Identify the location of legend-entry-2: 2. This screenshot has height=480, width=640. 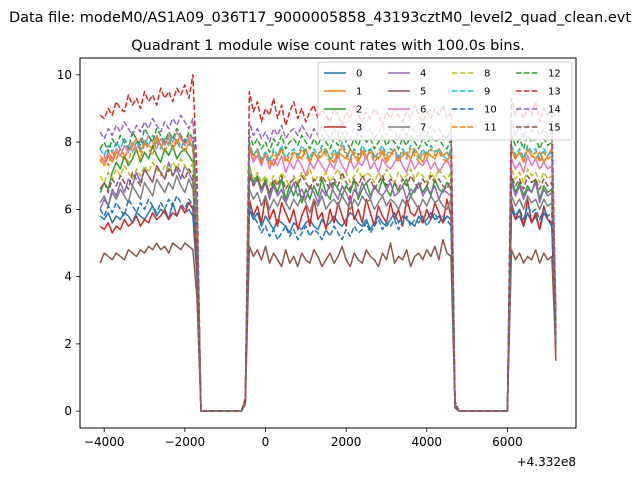
(343, 110).